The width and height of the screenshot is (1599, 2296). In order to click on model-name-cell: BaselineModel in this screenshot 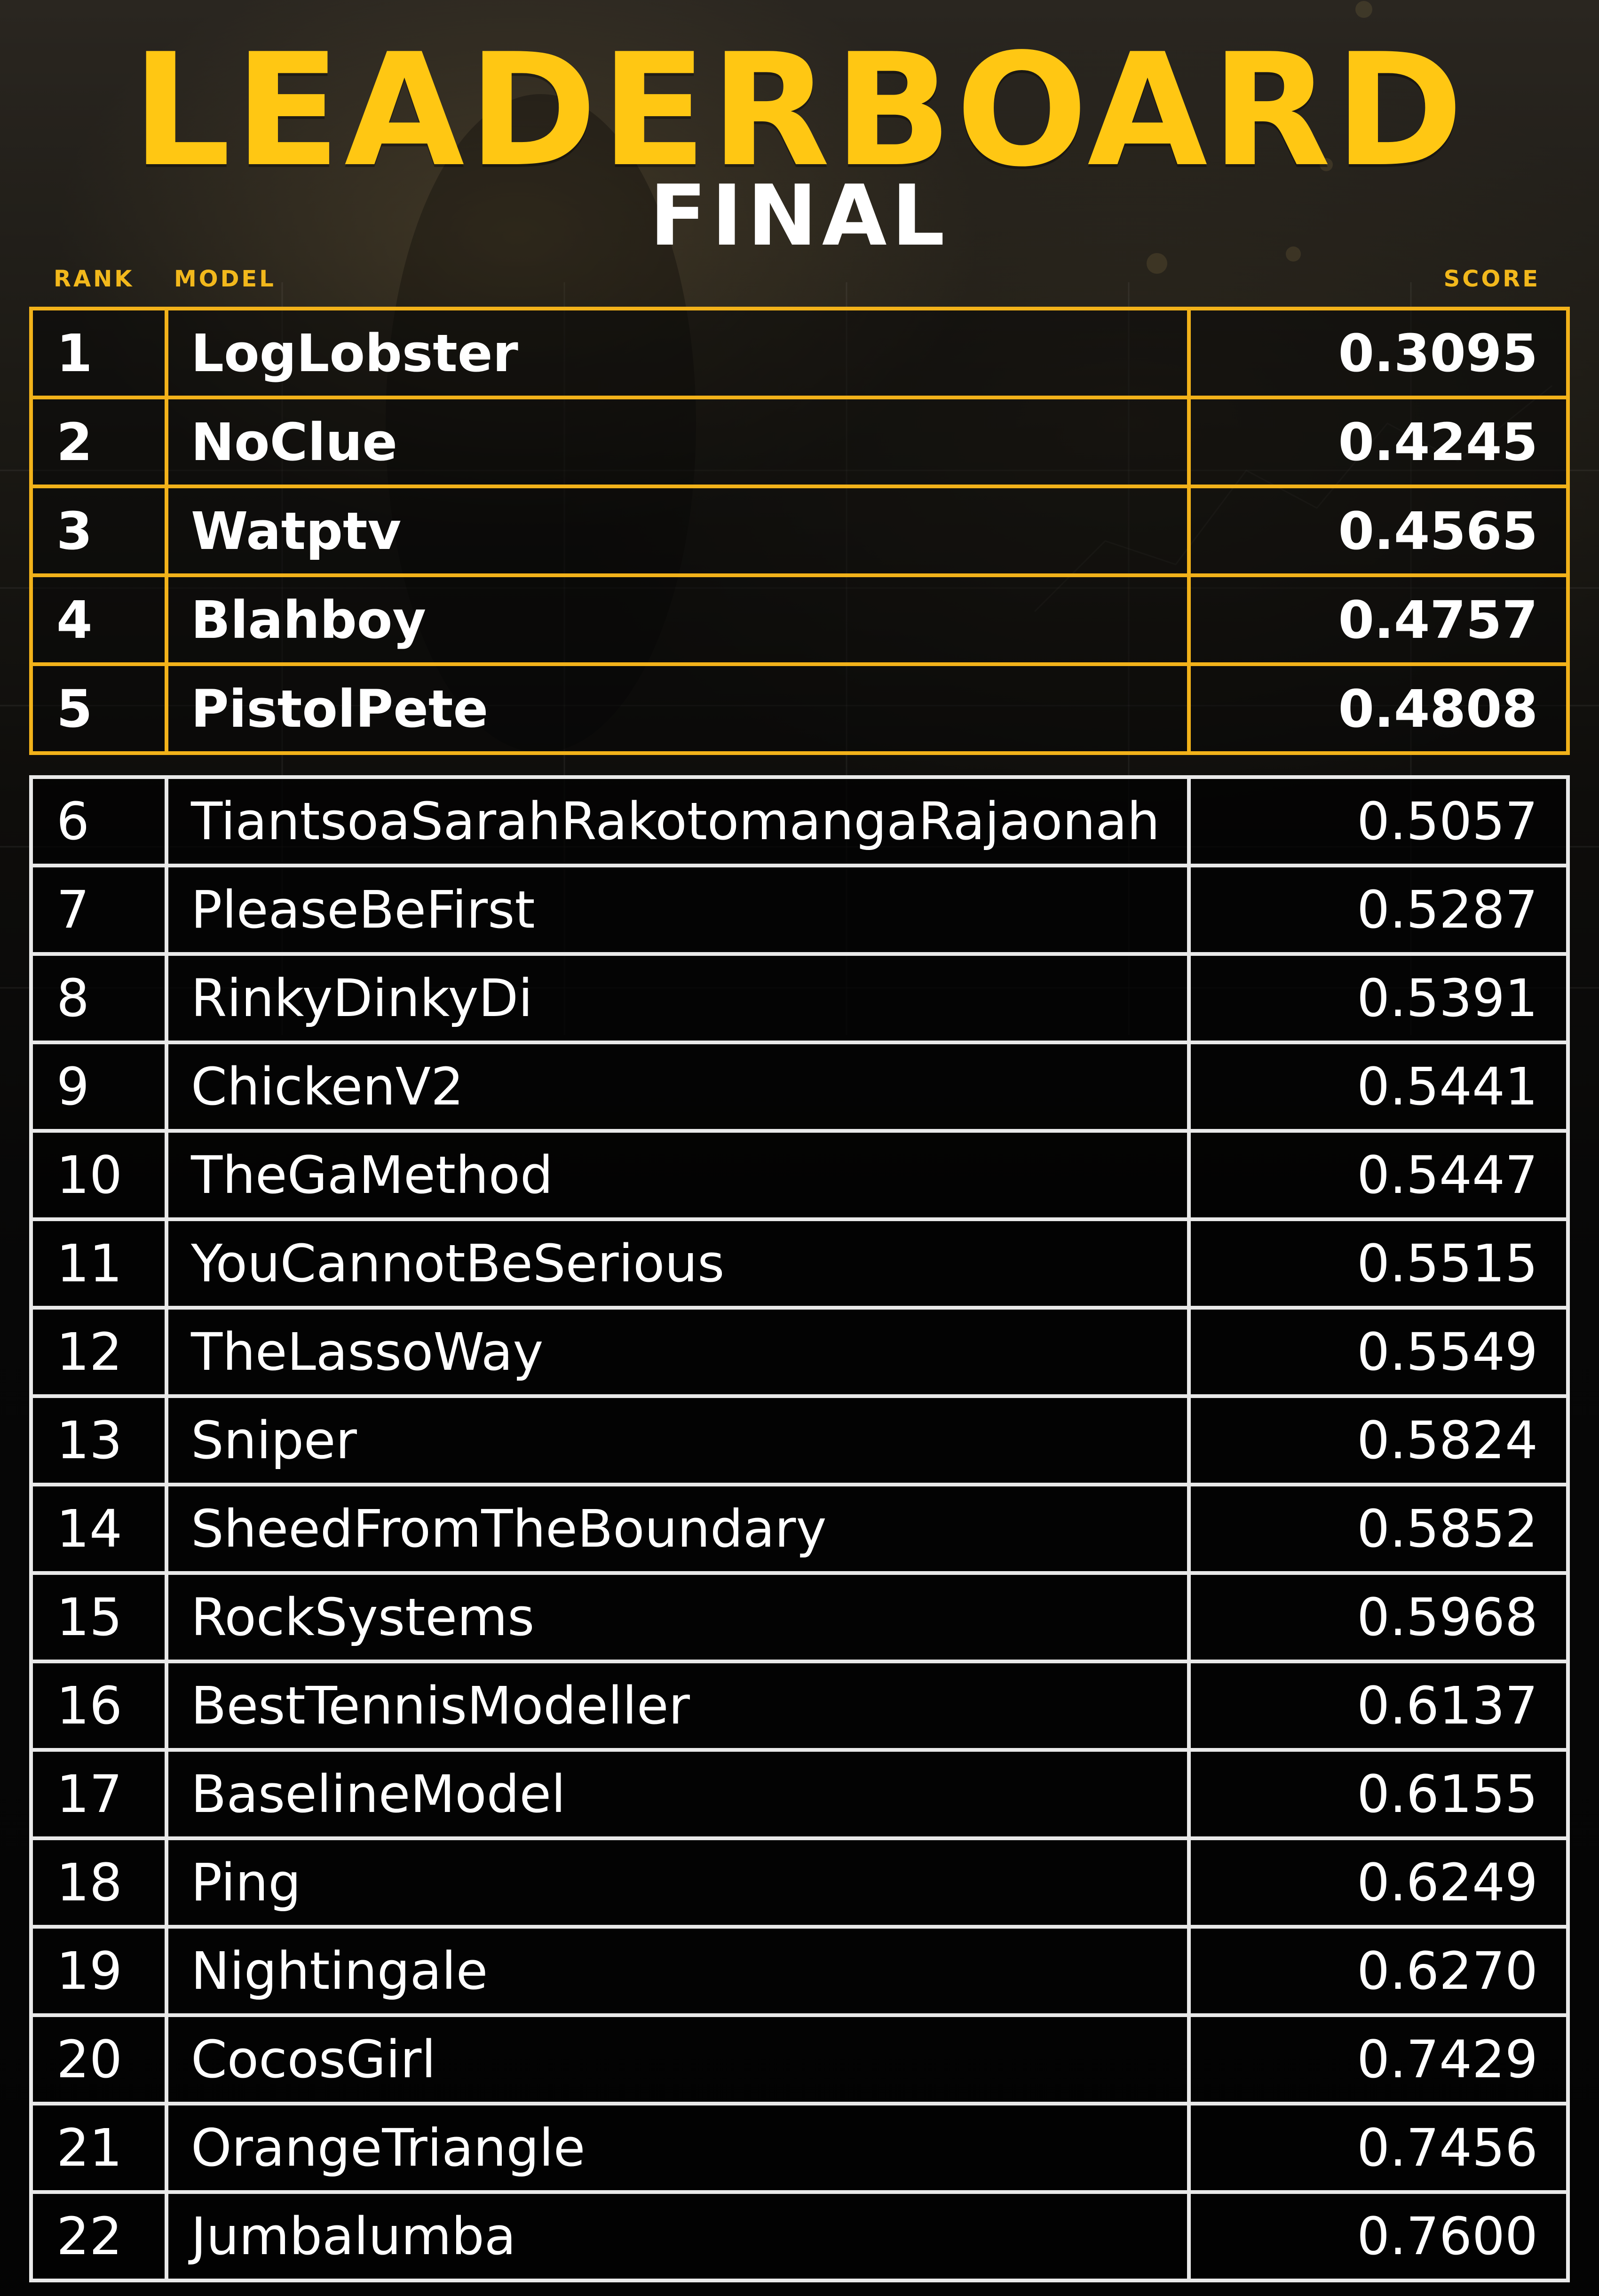, I will do `click(678, 1794)`.